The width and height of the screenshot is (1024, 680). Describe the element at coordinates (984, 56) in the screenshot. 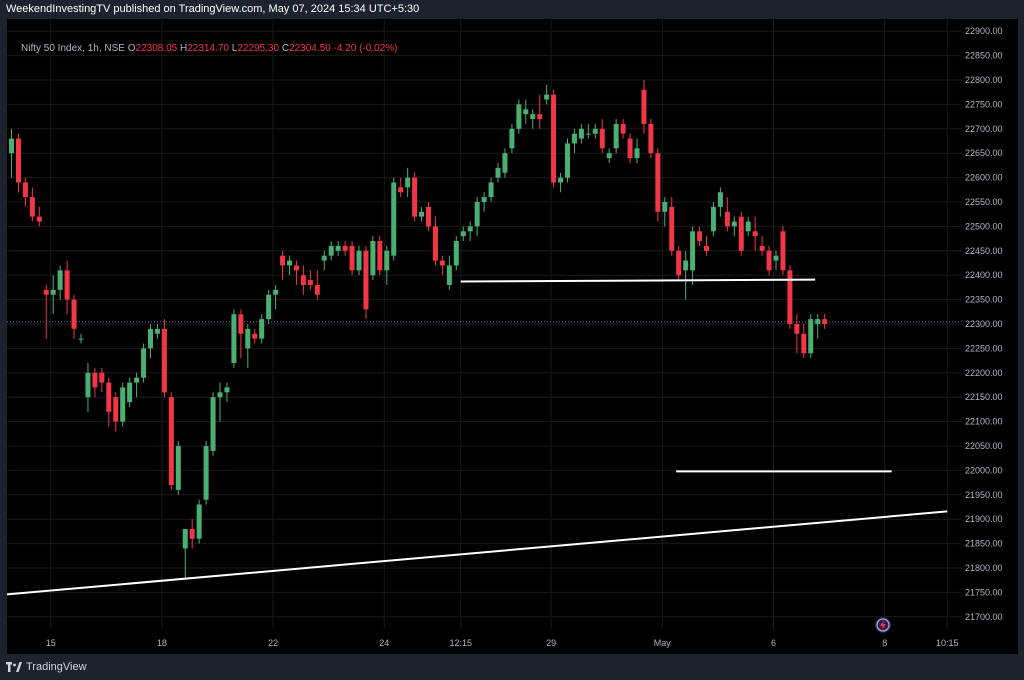

I see `price-tick-label: 22850.00` at that location.